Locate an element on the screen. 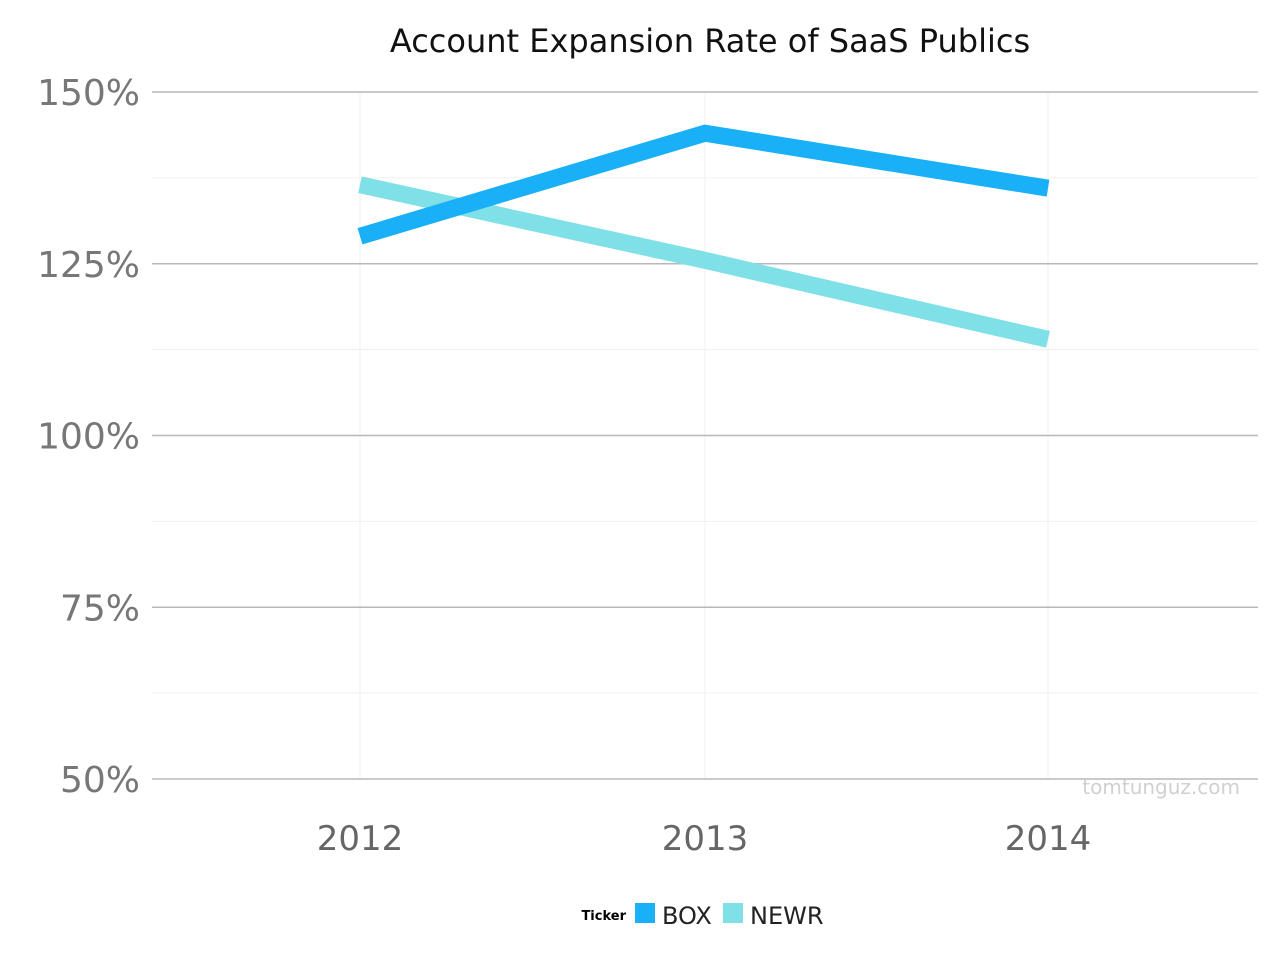 The height and width of the screenshot is (960, 1280). chart-title: Account Expansion Rate of SaaS Publics is located at coordinates (710, 41).